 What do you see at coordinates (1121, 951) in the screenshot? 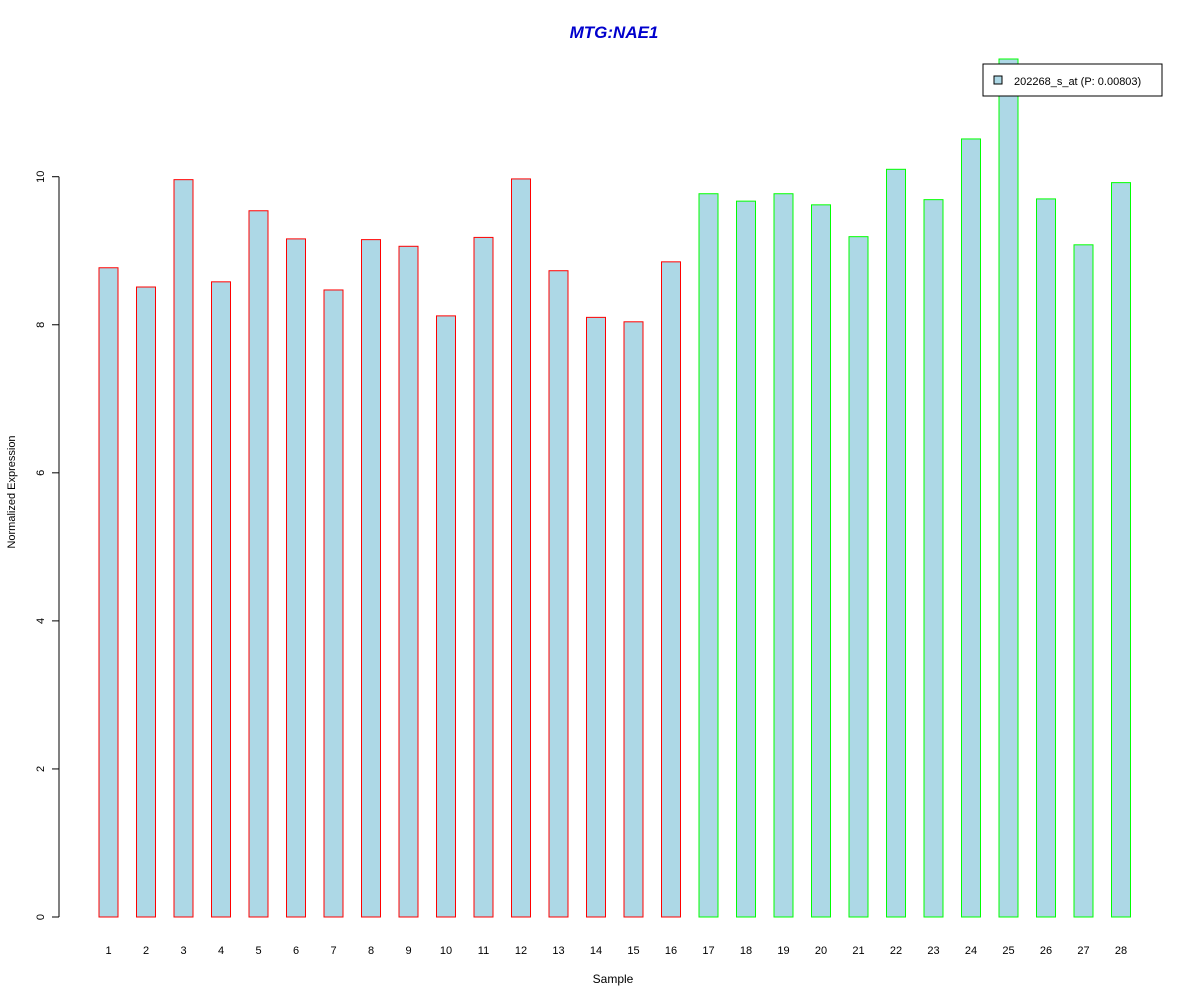
I see `x-tick-label: 28` at bounding box center [1121, 951].